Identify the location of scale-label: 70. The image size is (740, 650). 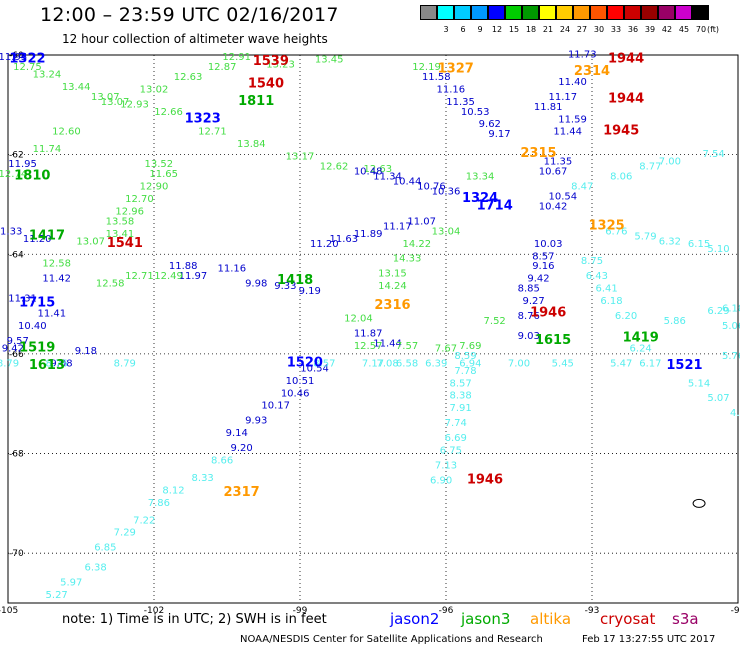
(701, 29).